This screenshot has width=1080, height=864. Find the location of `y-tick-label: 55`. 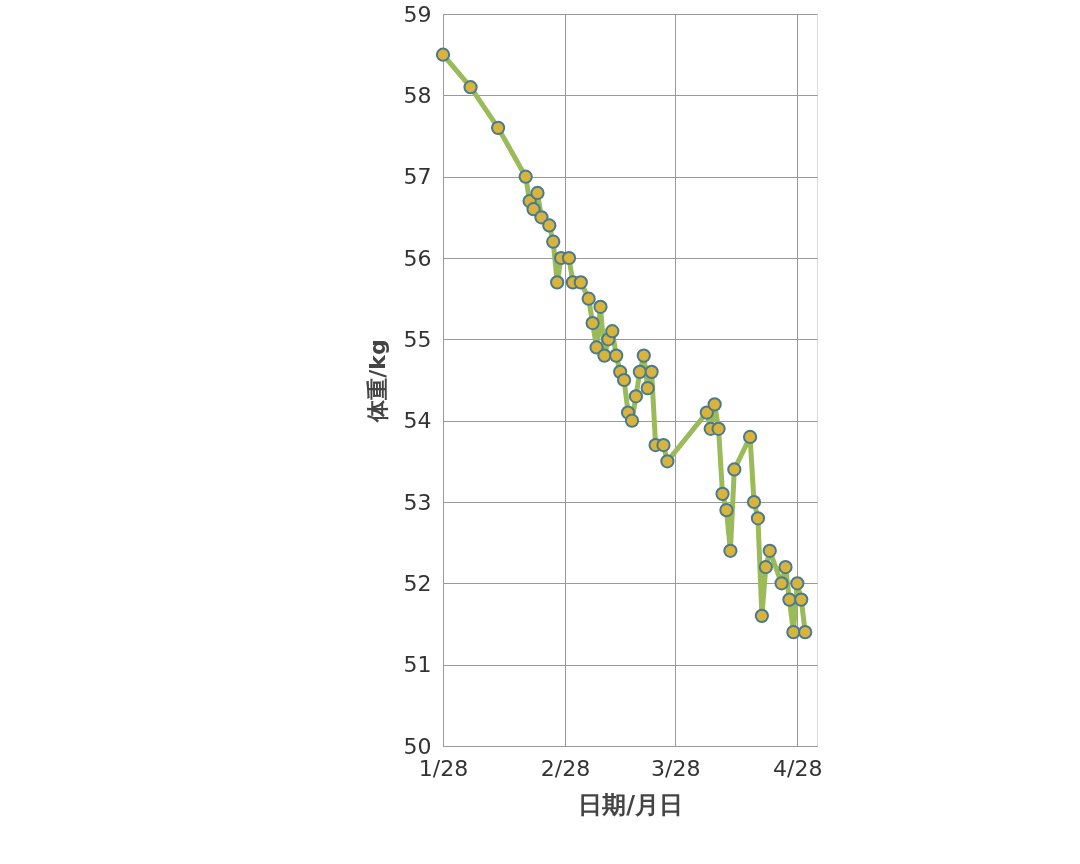

y-tick-label: 55 is located at coordinates (417, 339).